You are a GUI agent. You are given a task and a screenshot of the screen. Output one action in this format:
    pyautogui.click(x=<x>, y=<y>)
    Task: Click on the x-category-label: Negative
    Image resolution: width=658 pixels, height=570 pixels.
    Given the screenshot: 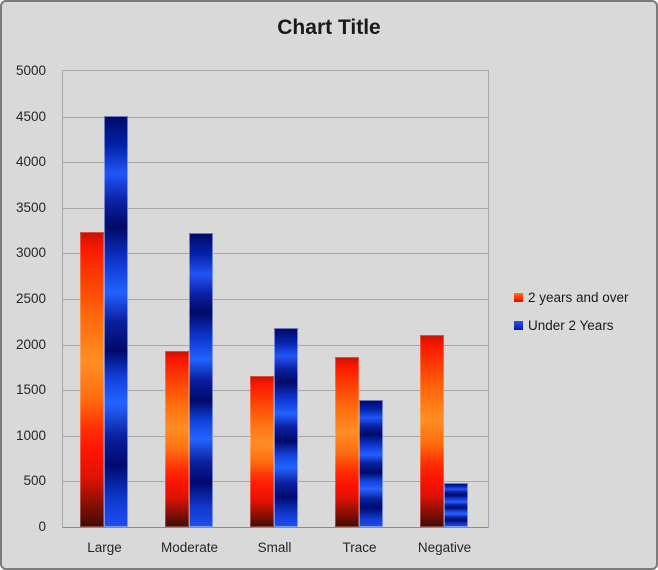 What is the action you would take?
    pyautogui.click(x=444, y=547)
    